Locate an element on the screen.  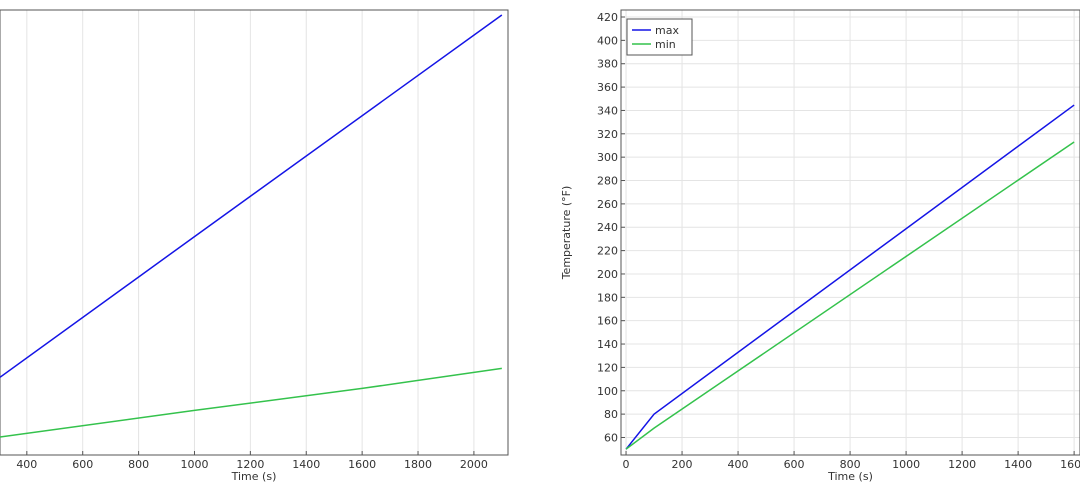
x-tick-label: 0 is located at coordinates (626, 464).